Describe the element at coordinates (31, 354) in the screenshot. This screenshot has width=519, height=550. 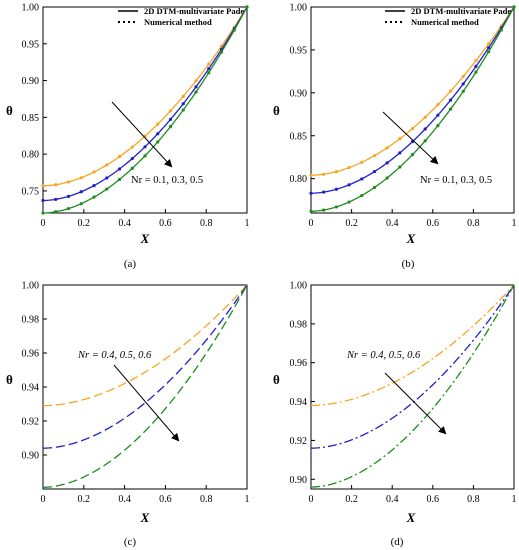
I see `y-tick-label: 0.96` at that location.